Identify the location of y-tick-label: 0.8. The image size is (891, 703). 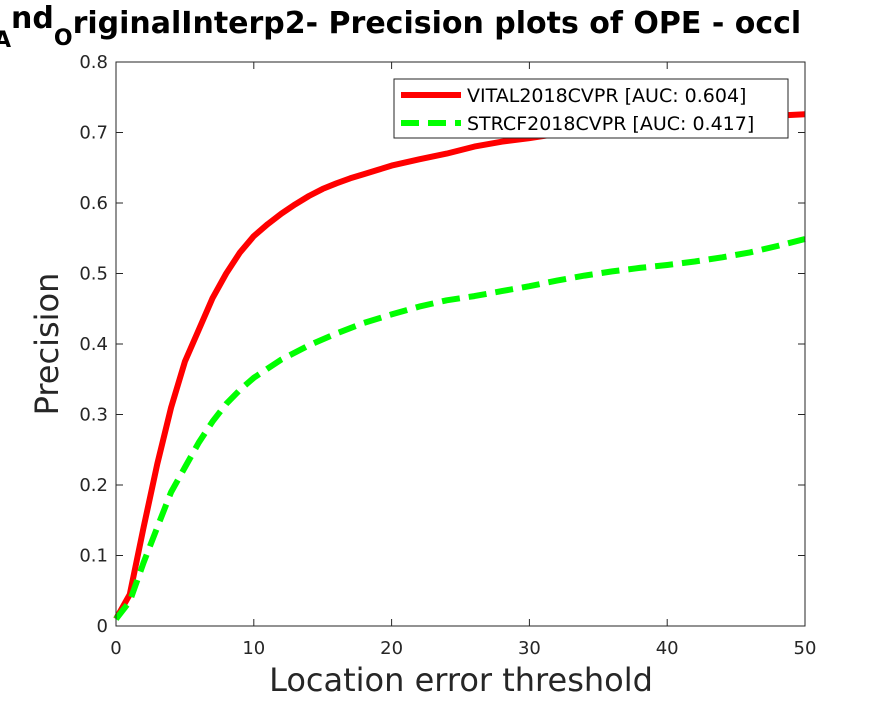
(93, 62).